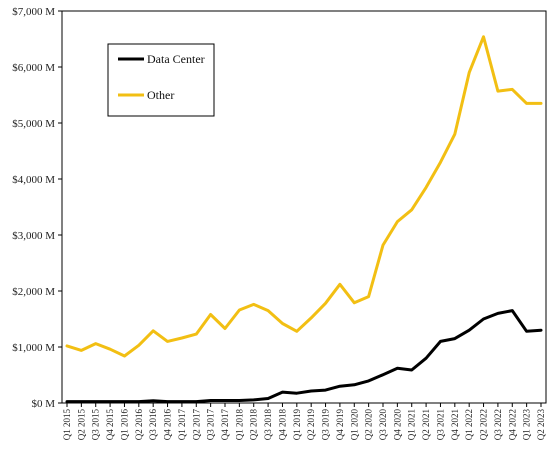 The width and height of the screenshot is (552, 455). Describe the element at coordinates (484, 424) in the screenshot. I see `x-tick-label: Q2 2022` at that location.